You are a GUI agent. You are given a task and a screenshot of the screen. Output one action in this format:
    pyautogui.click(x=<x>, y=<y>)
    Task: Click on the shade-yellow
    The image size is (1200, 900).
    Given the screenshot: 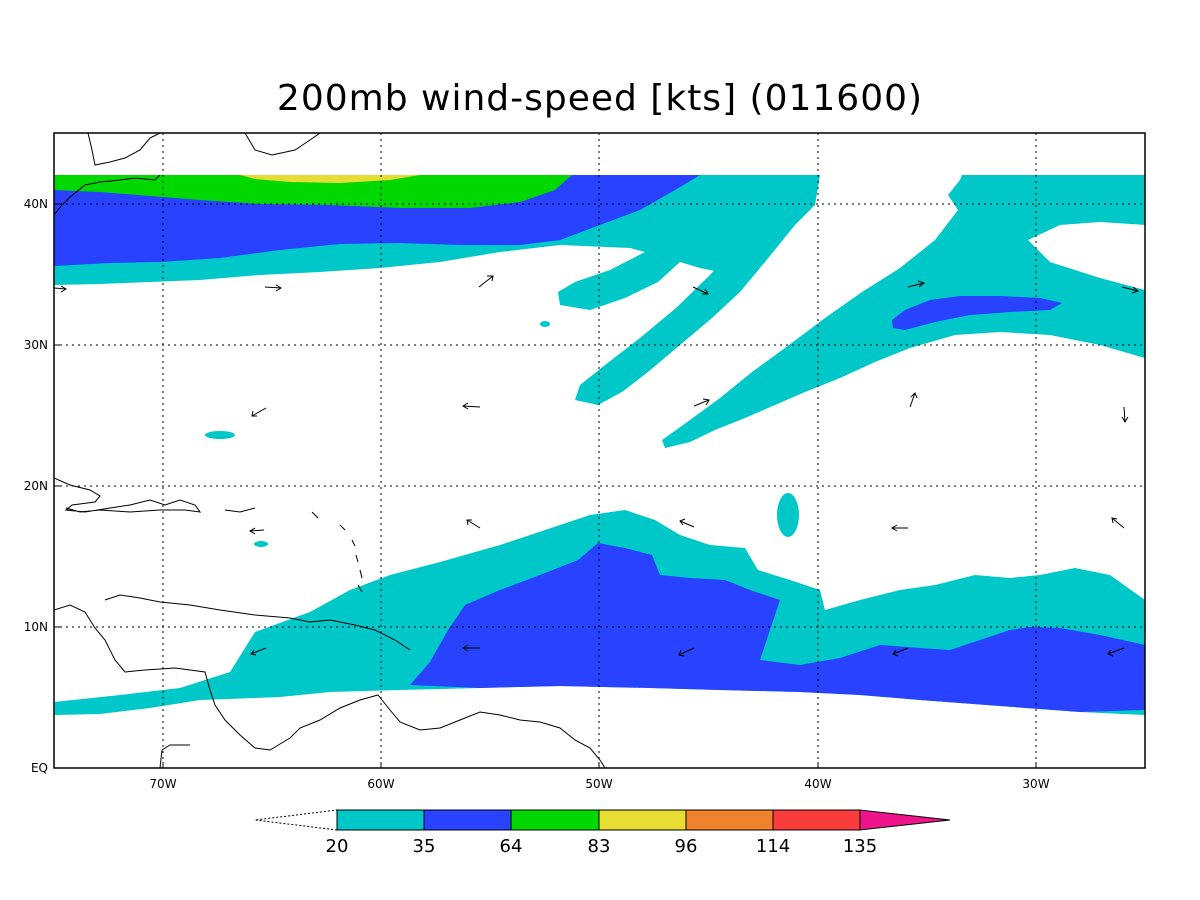 What is the action you would take?
    pyautogui.click(x=330, y=179)
    